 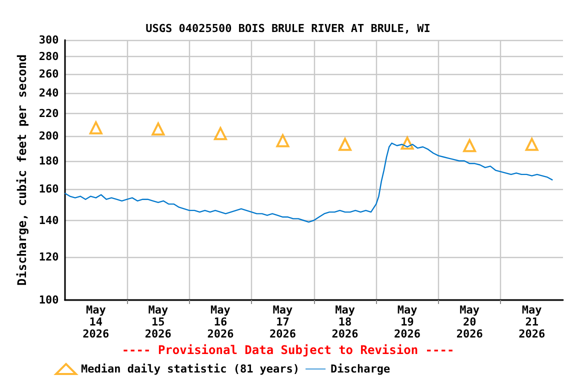 What do you see at coordinates (158, 322) in the screenshot?
I see `x-tick-label: May 15 2026` at bounding box center [158, 322].